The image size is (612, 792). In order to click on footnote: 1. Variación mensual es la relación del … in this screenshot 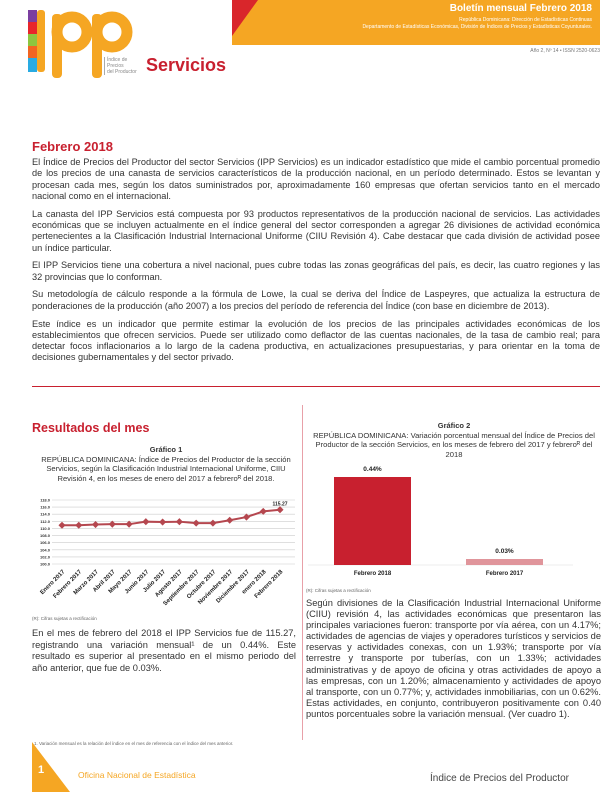, I will do `click(134, 743)`.